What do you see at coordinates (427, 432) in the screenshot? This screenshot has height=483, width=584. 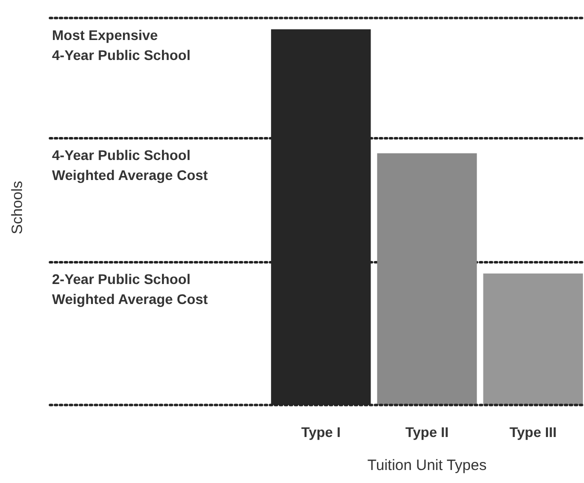 I see `x-tick-label: Type II` at bounding box center [427, 432].